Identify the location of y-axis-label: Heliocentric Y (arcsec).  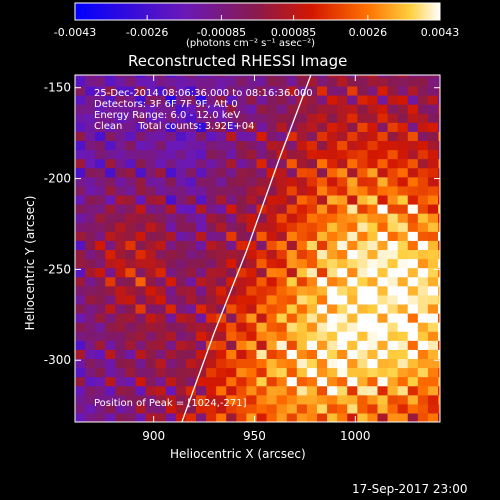
(30, 263).